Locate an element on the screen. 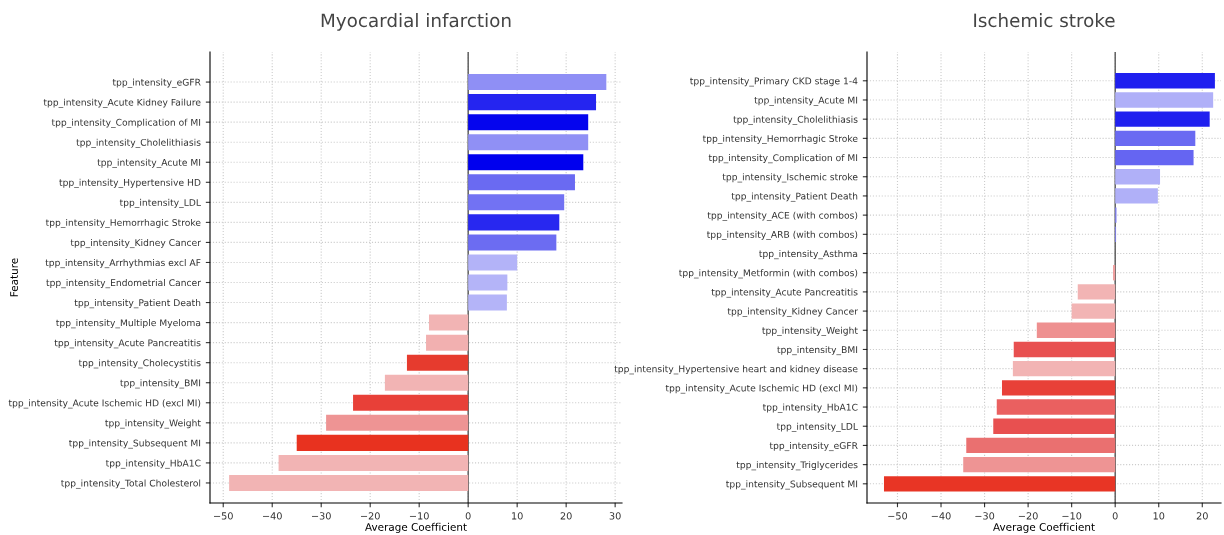  y-tick-label: tpp_intensity_Primary CKD stage 1-4 is located at coordinates (774, 82).